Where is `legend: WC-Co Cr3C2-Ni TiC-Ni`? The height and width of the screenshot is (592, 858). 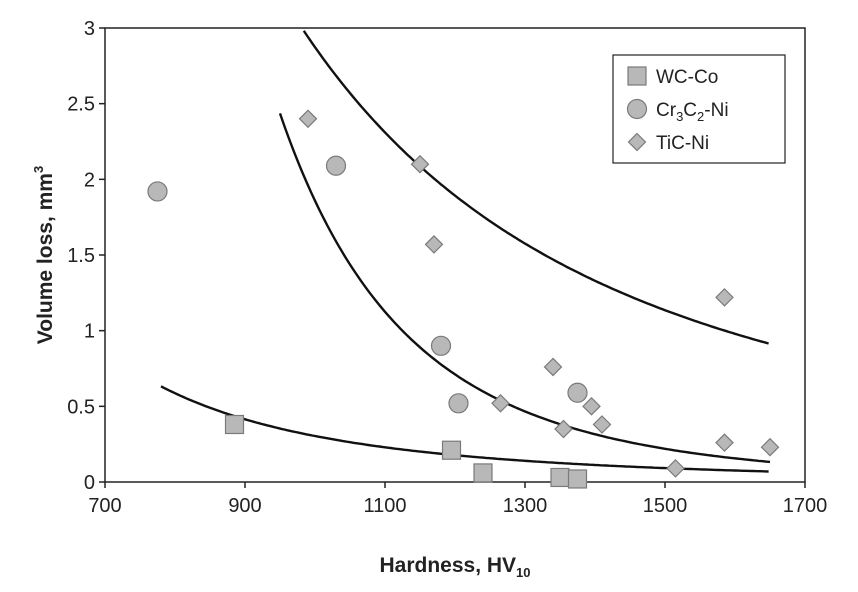
legend: WC-Co Cr3C2-Ni TiC-Ni is located at coordinates (699, 109).